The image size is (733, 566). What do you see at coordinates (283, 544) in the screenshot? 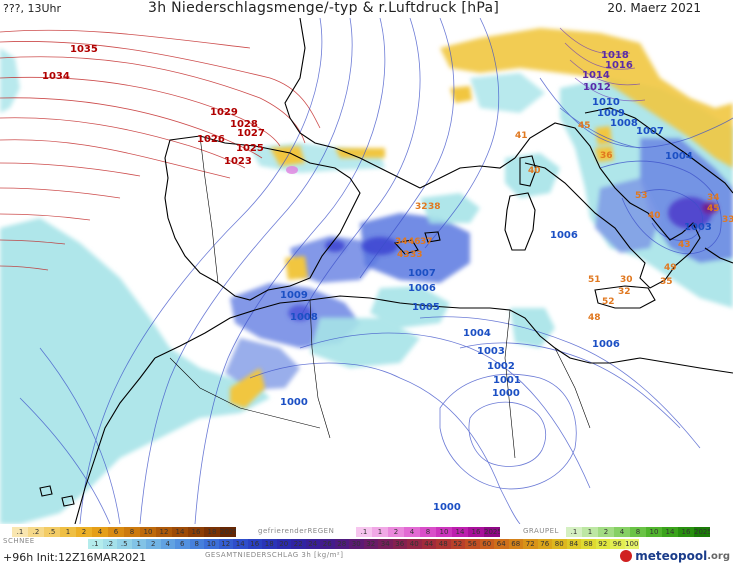
I see `legend-cell: 20` at bounding box center [283, 544].